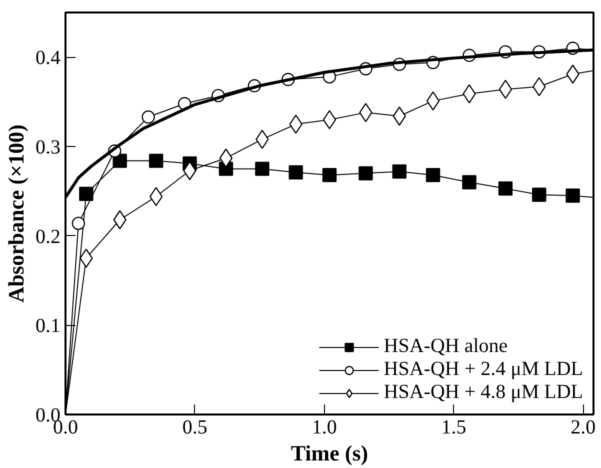  Describe the element at coordinates (324, 427) in the screenshot. I see `x-tick-label: 1.0` at that location.